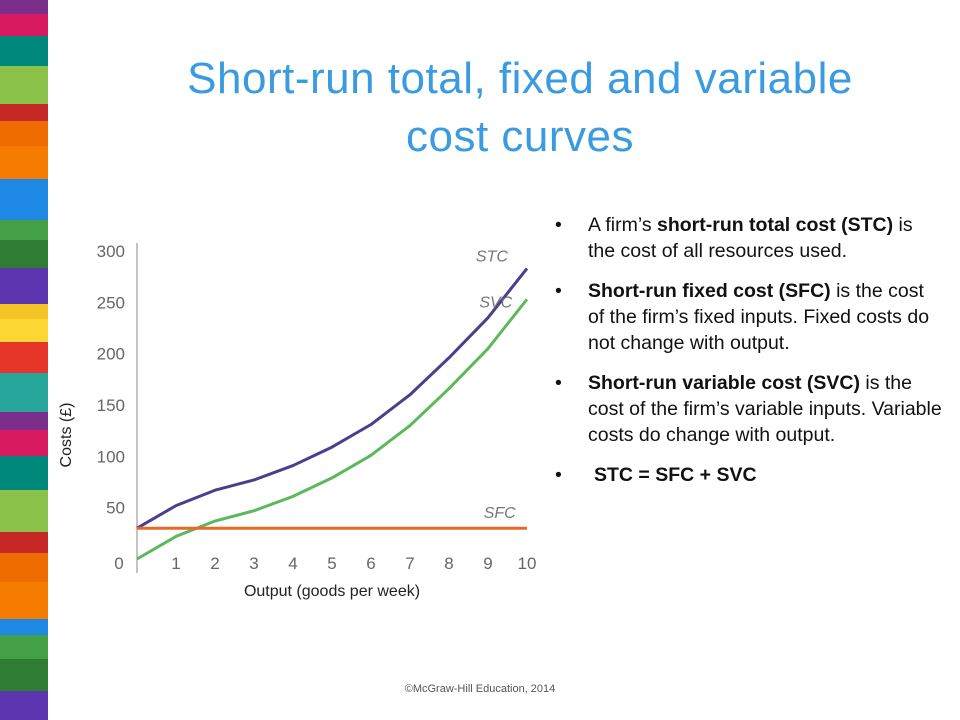  What do you see at coordinates (409, 563) in the screenshot?
I see `x-tick-label: 7` at bounding box center [409, 563].